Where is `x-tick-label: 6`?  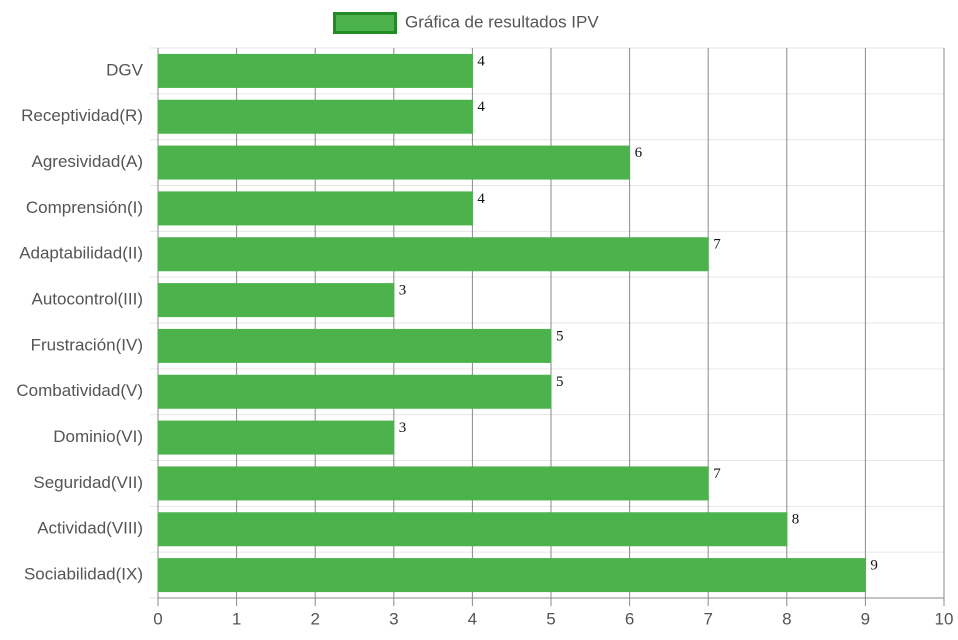 x-tick-label: 6 is located at coordinates (629, 618).